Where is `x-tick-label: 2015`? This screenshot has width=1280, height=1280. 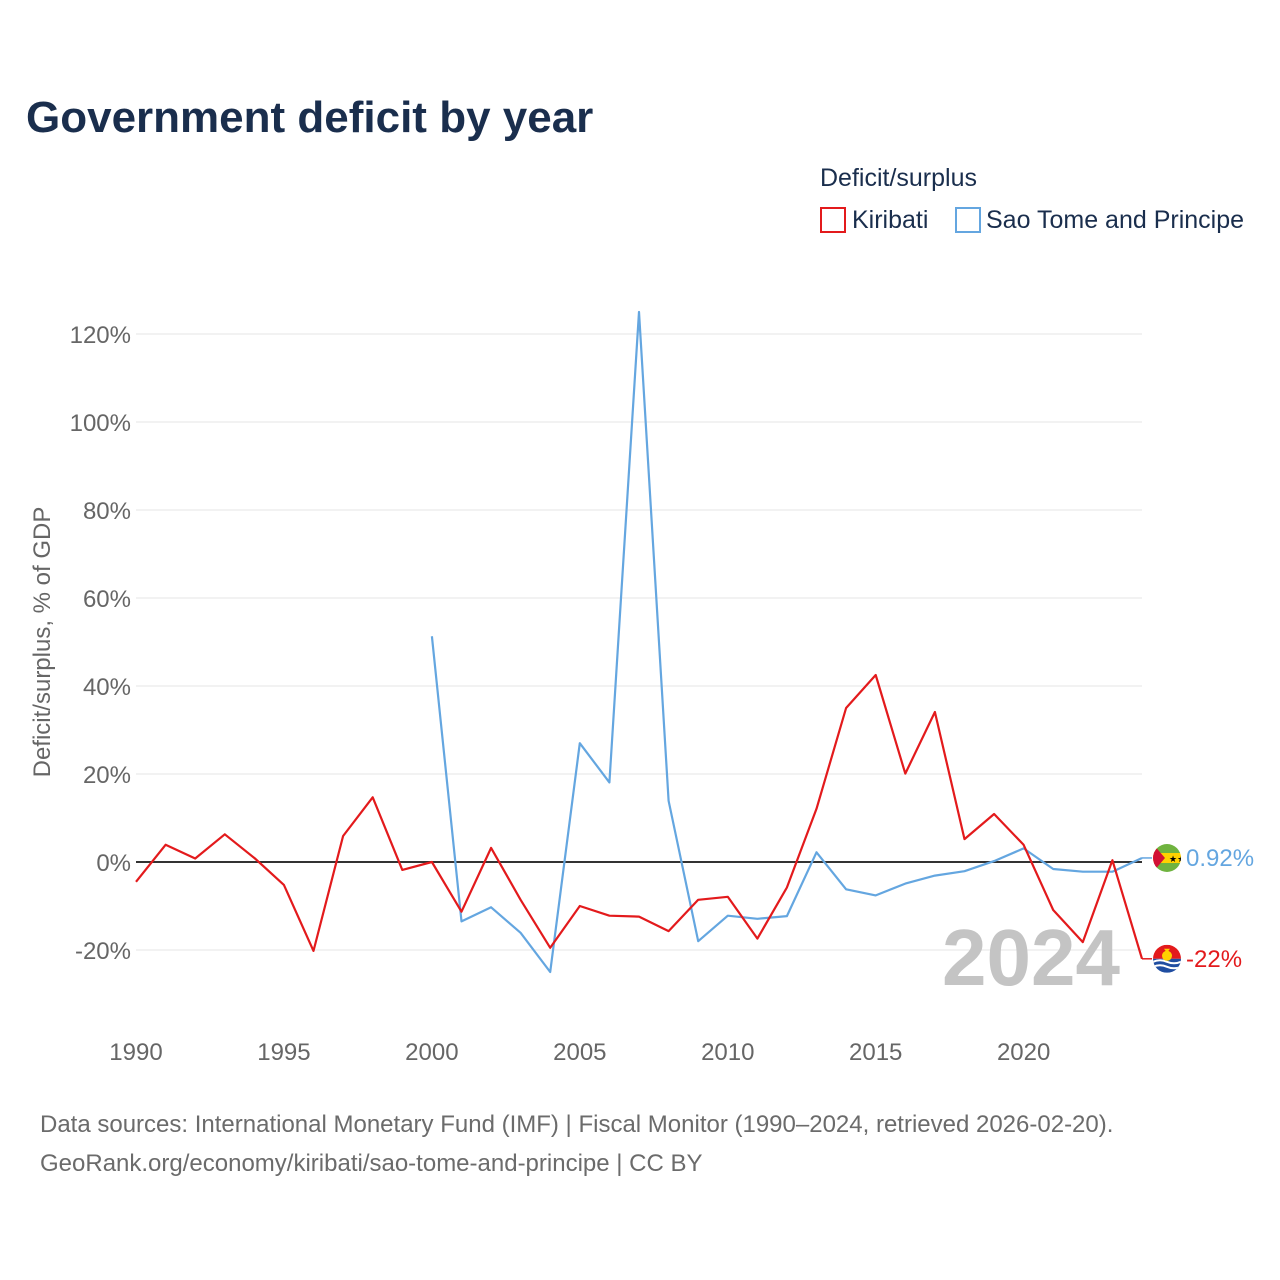 x-tick-label: 2015 is located at coordinates (875, 1052).